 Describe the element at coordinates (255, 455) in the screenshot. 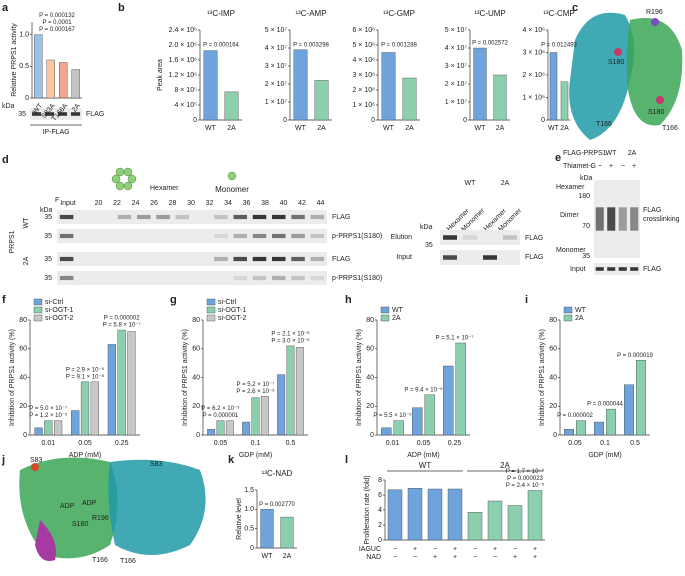

I see `x-axis-label: GDP (mM)` at that location.